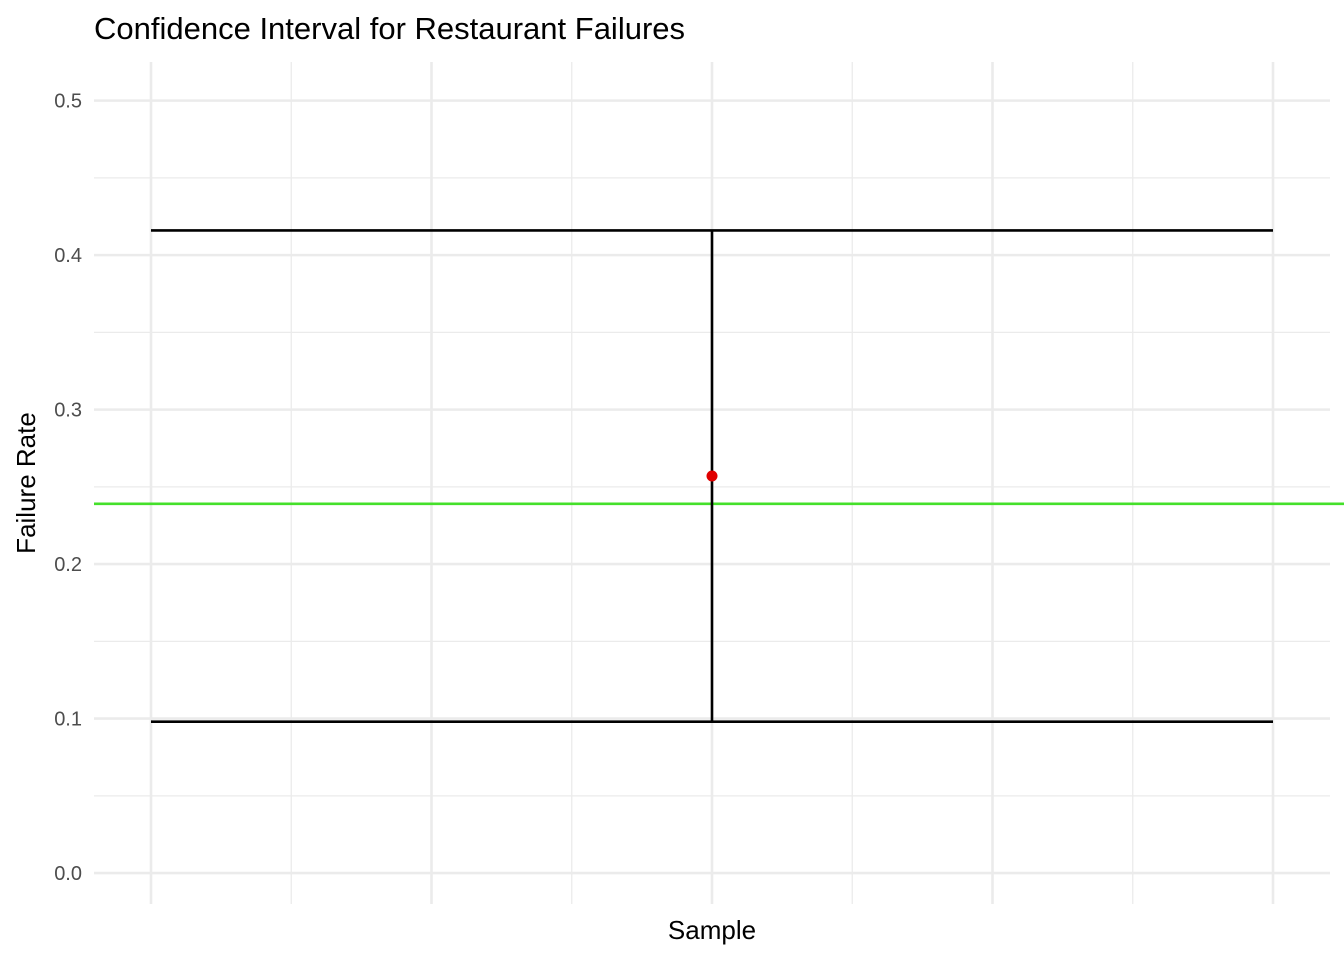 The height and width of the screenshot is (960, 1344). What do you see at coordinates (68, 411) in the screenshot?
I see `y-tick-label: 0.3` at bounding box center [68, 411].